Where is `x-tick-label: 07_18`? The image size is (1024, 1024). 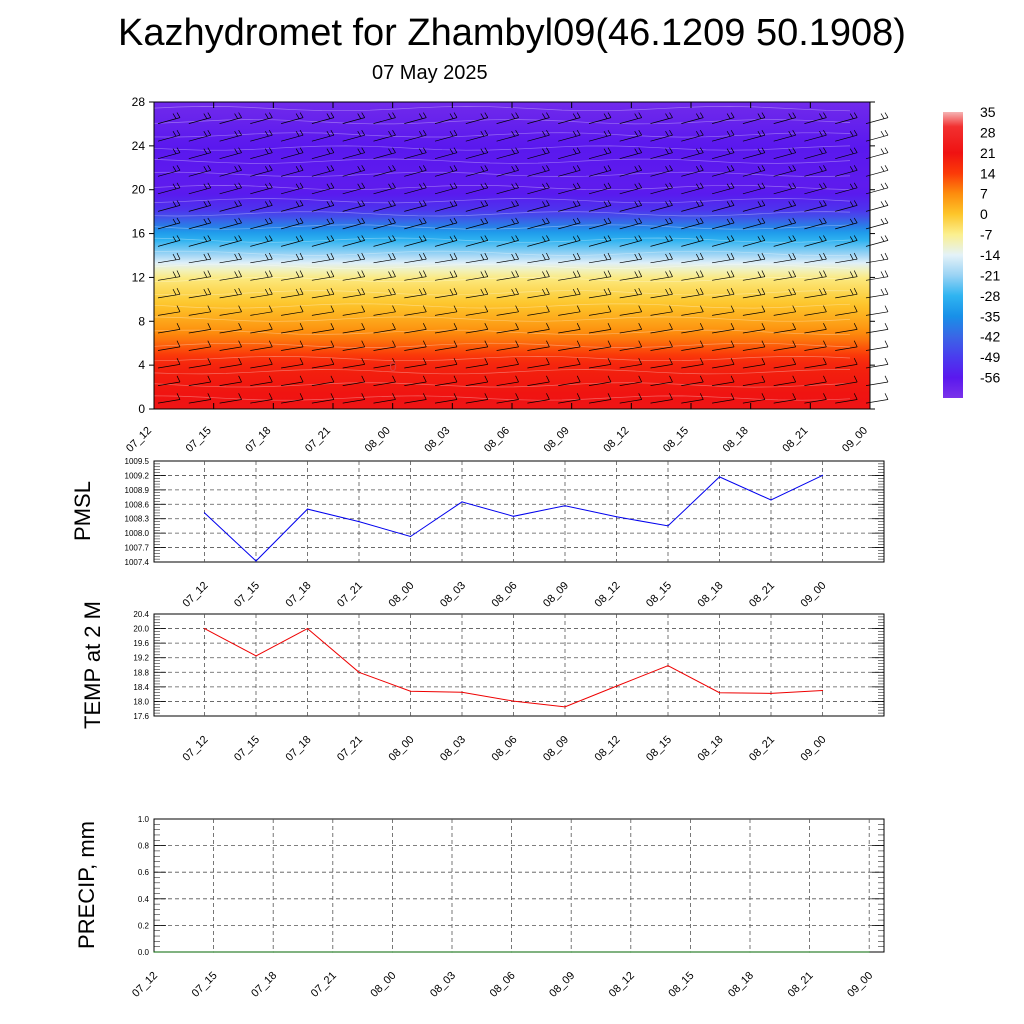 x-tick-label: 07_18 is located at coordinates (299, 595).